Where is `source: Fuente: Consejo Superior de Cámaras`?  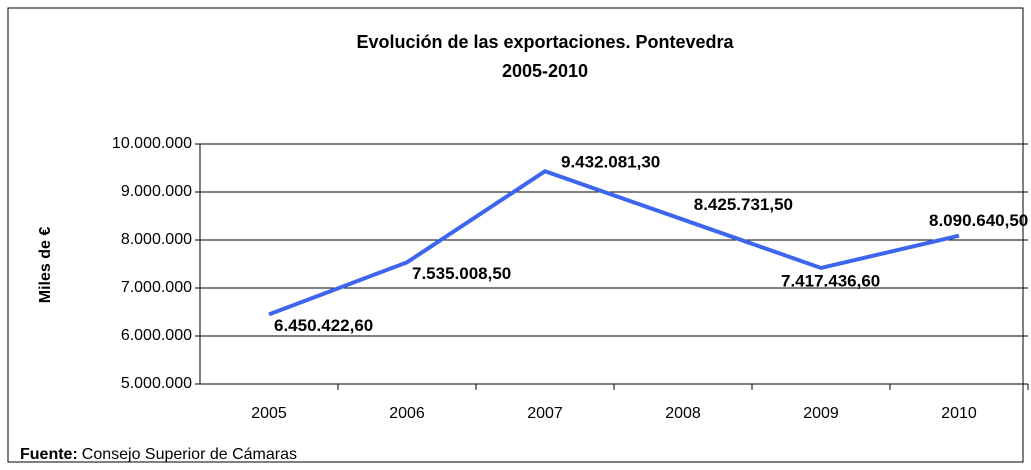
source: Fuente: Consejo Superior de Cámaras is located at coordinates (158, 454).